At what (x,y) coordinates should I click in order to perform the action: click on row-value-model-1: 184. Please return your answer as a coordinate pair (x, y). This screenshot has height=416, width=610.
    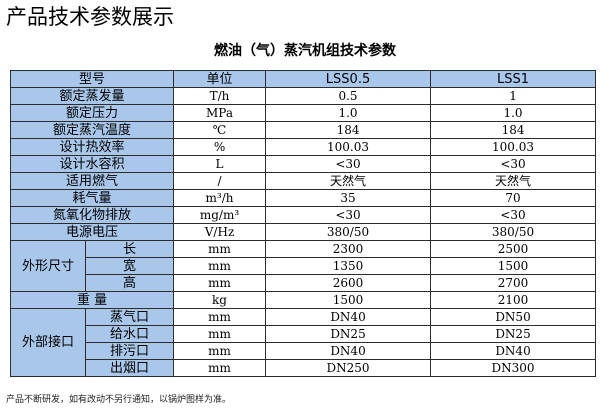
    Looking at the image, I should click on (348, 130).